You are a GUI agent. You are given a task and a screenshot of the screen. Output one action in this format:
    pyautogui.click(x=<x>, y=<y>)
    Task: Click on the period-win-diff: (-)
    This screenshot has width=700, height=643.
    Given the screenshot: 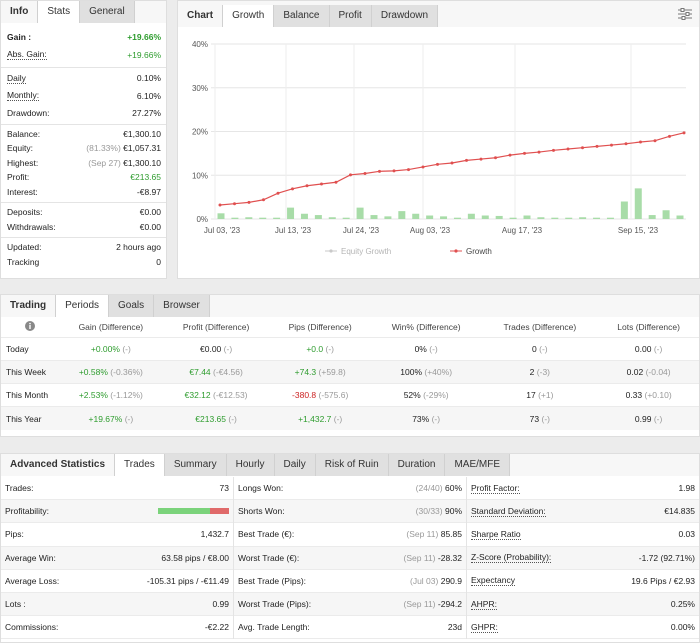 What is the action you would take?
    pyautogui.click(x=433, y=348)
    